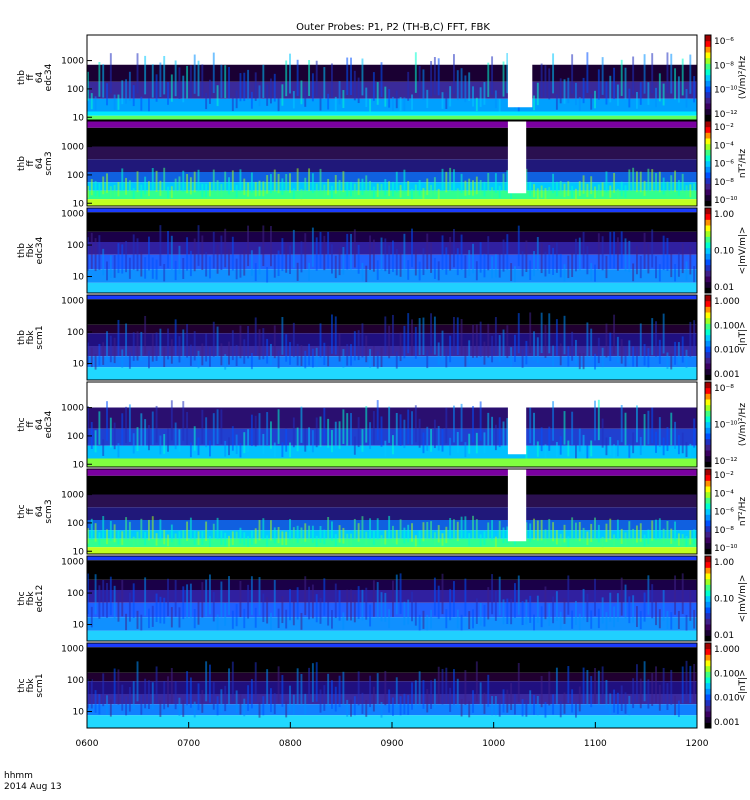  Describe the element at coordinates (392, 424) in the screenshot. I see `panel-frame` at that location.